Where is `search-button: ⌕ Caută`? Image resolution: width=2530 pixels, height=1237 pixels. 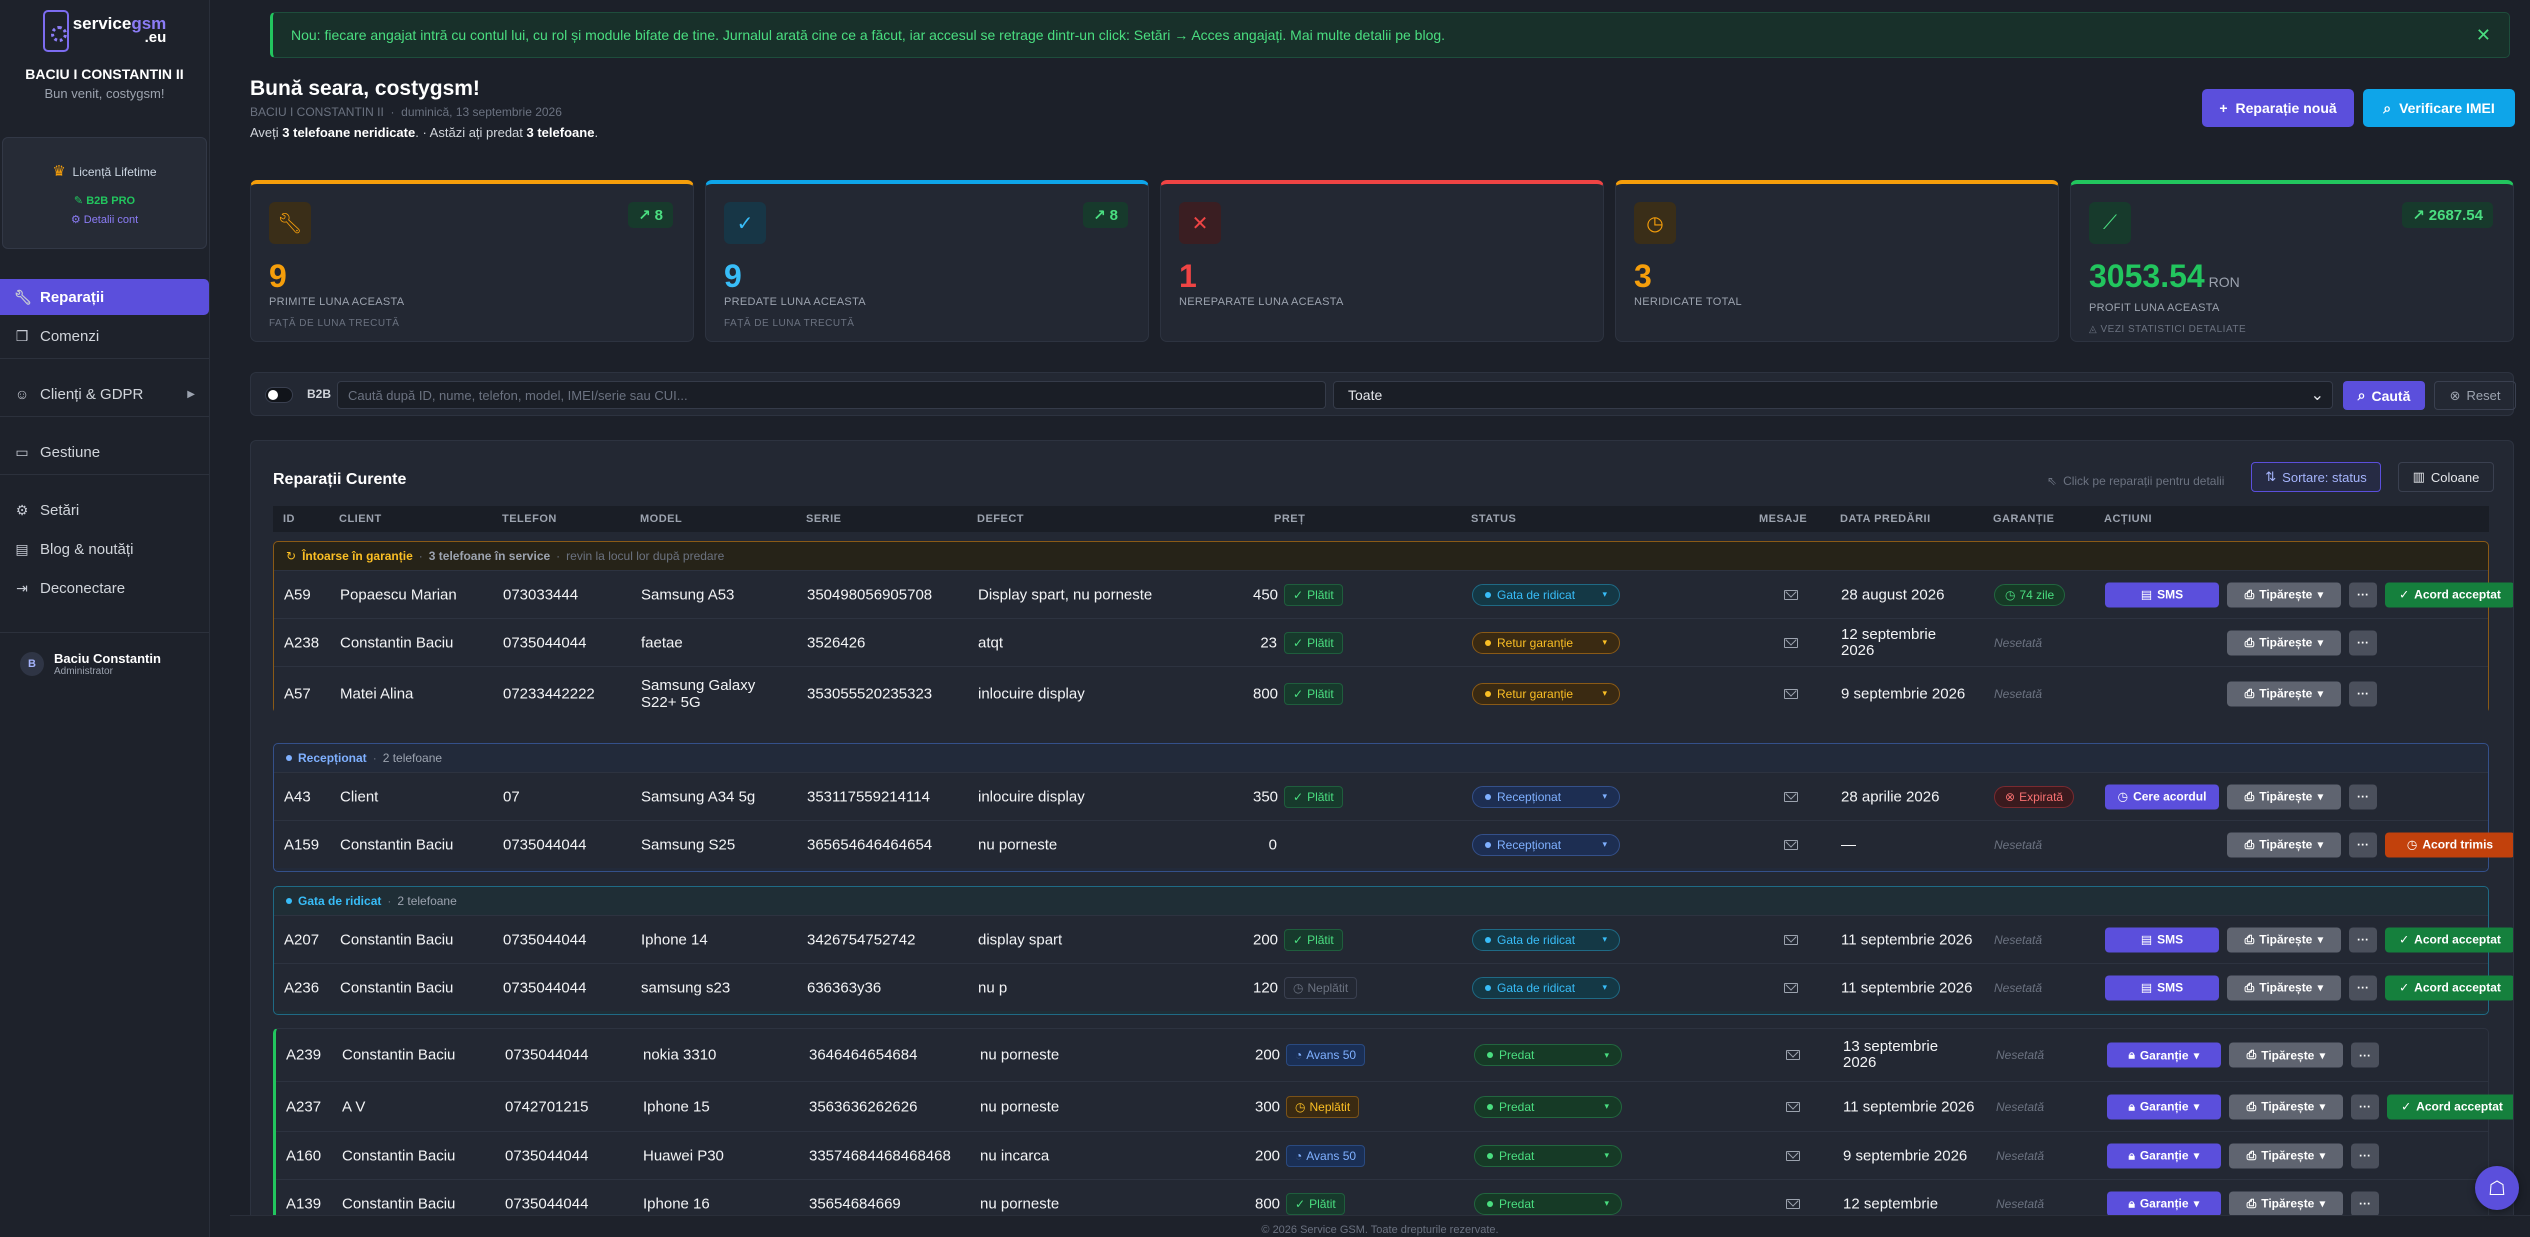
search-button: ⌕ Caută is located at coordinates (2384, 395).